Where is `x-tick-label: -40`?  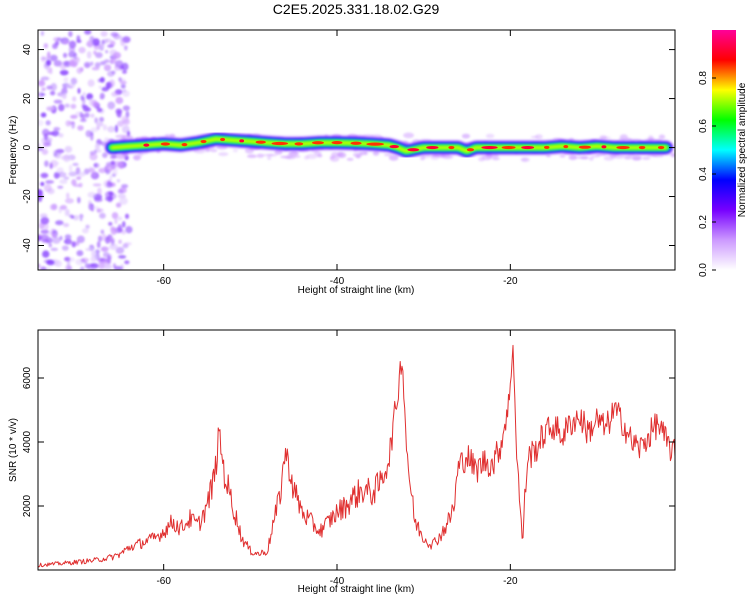 x-tick-label: -40 is located at coordinates (337, 281).